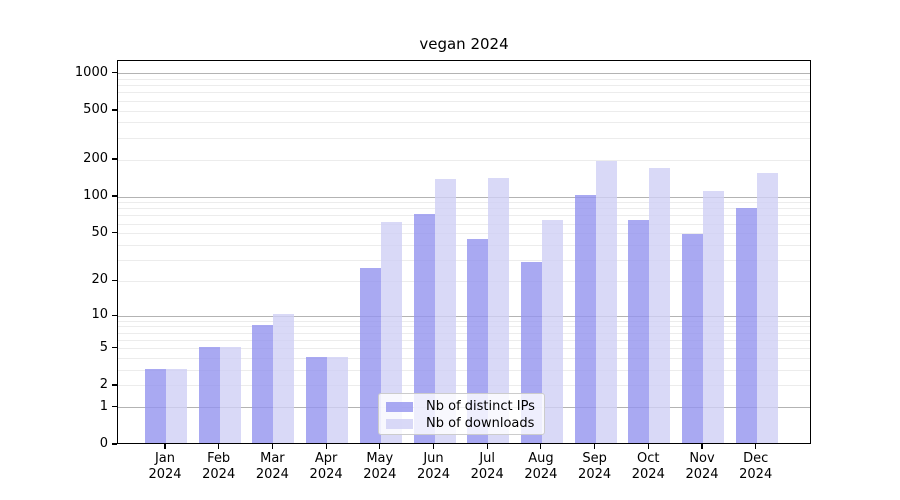 This screenshot has width=900, height=500. I want to click on bar-ips-apr, so click(317, 399).